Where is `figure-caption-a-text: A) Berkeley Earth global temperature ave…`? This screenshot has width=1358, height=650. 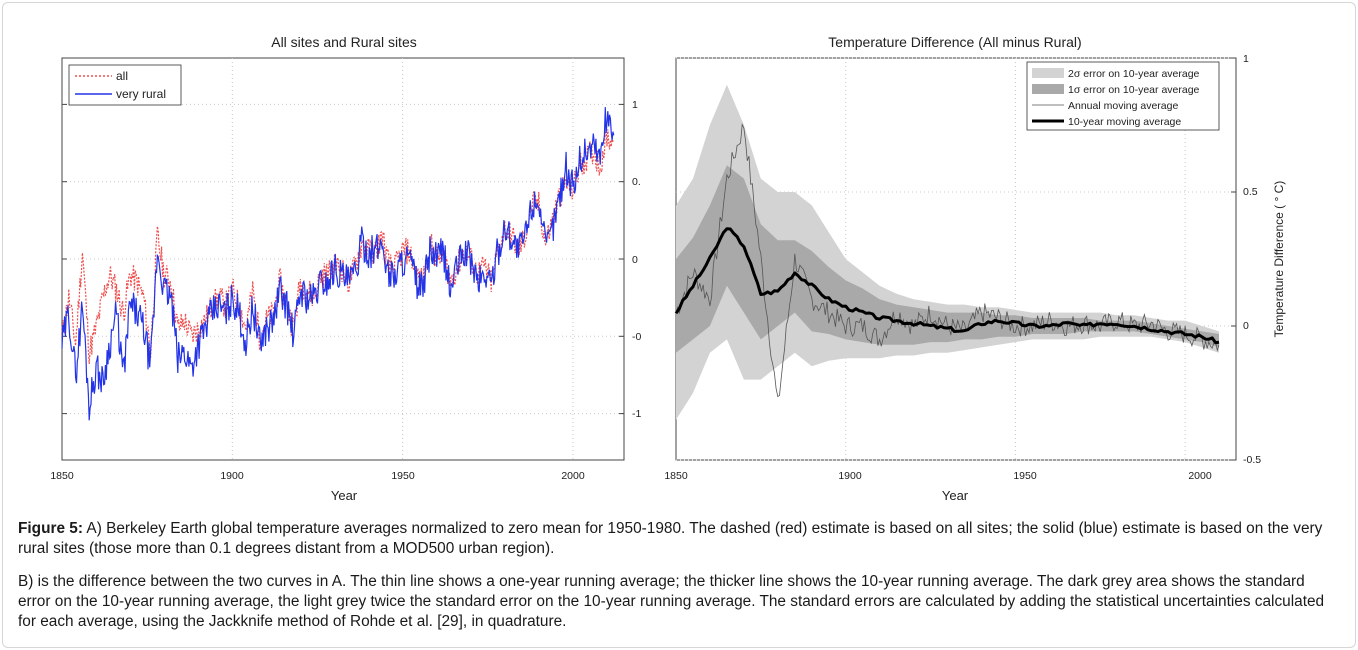 figure-caption-a-text: A) Berkeley Earth global temperature ave… is located at coordinates (670, 538).